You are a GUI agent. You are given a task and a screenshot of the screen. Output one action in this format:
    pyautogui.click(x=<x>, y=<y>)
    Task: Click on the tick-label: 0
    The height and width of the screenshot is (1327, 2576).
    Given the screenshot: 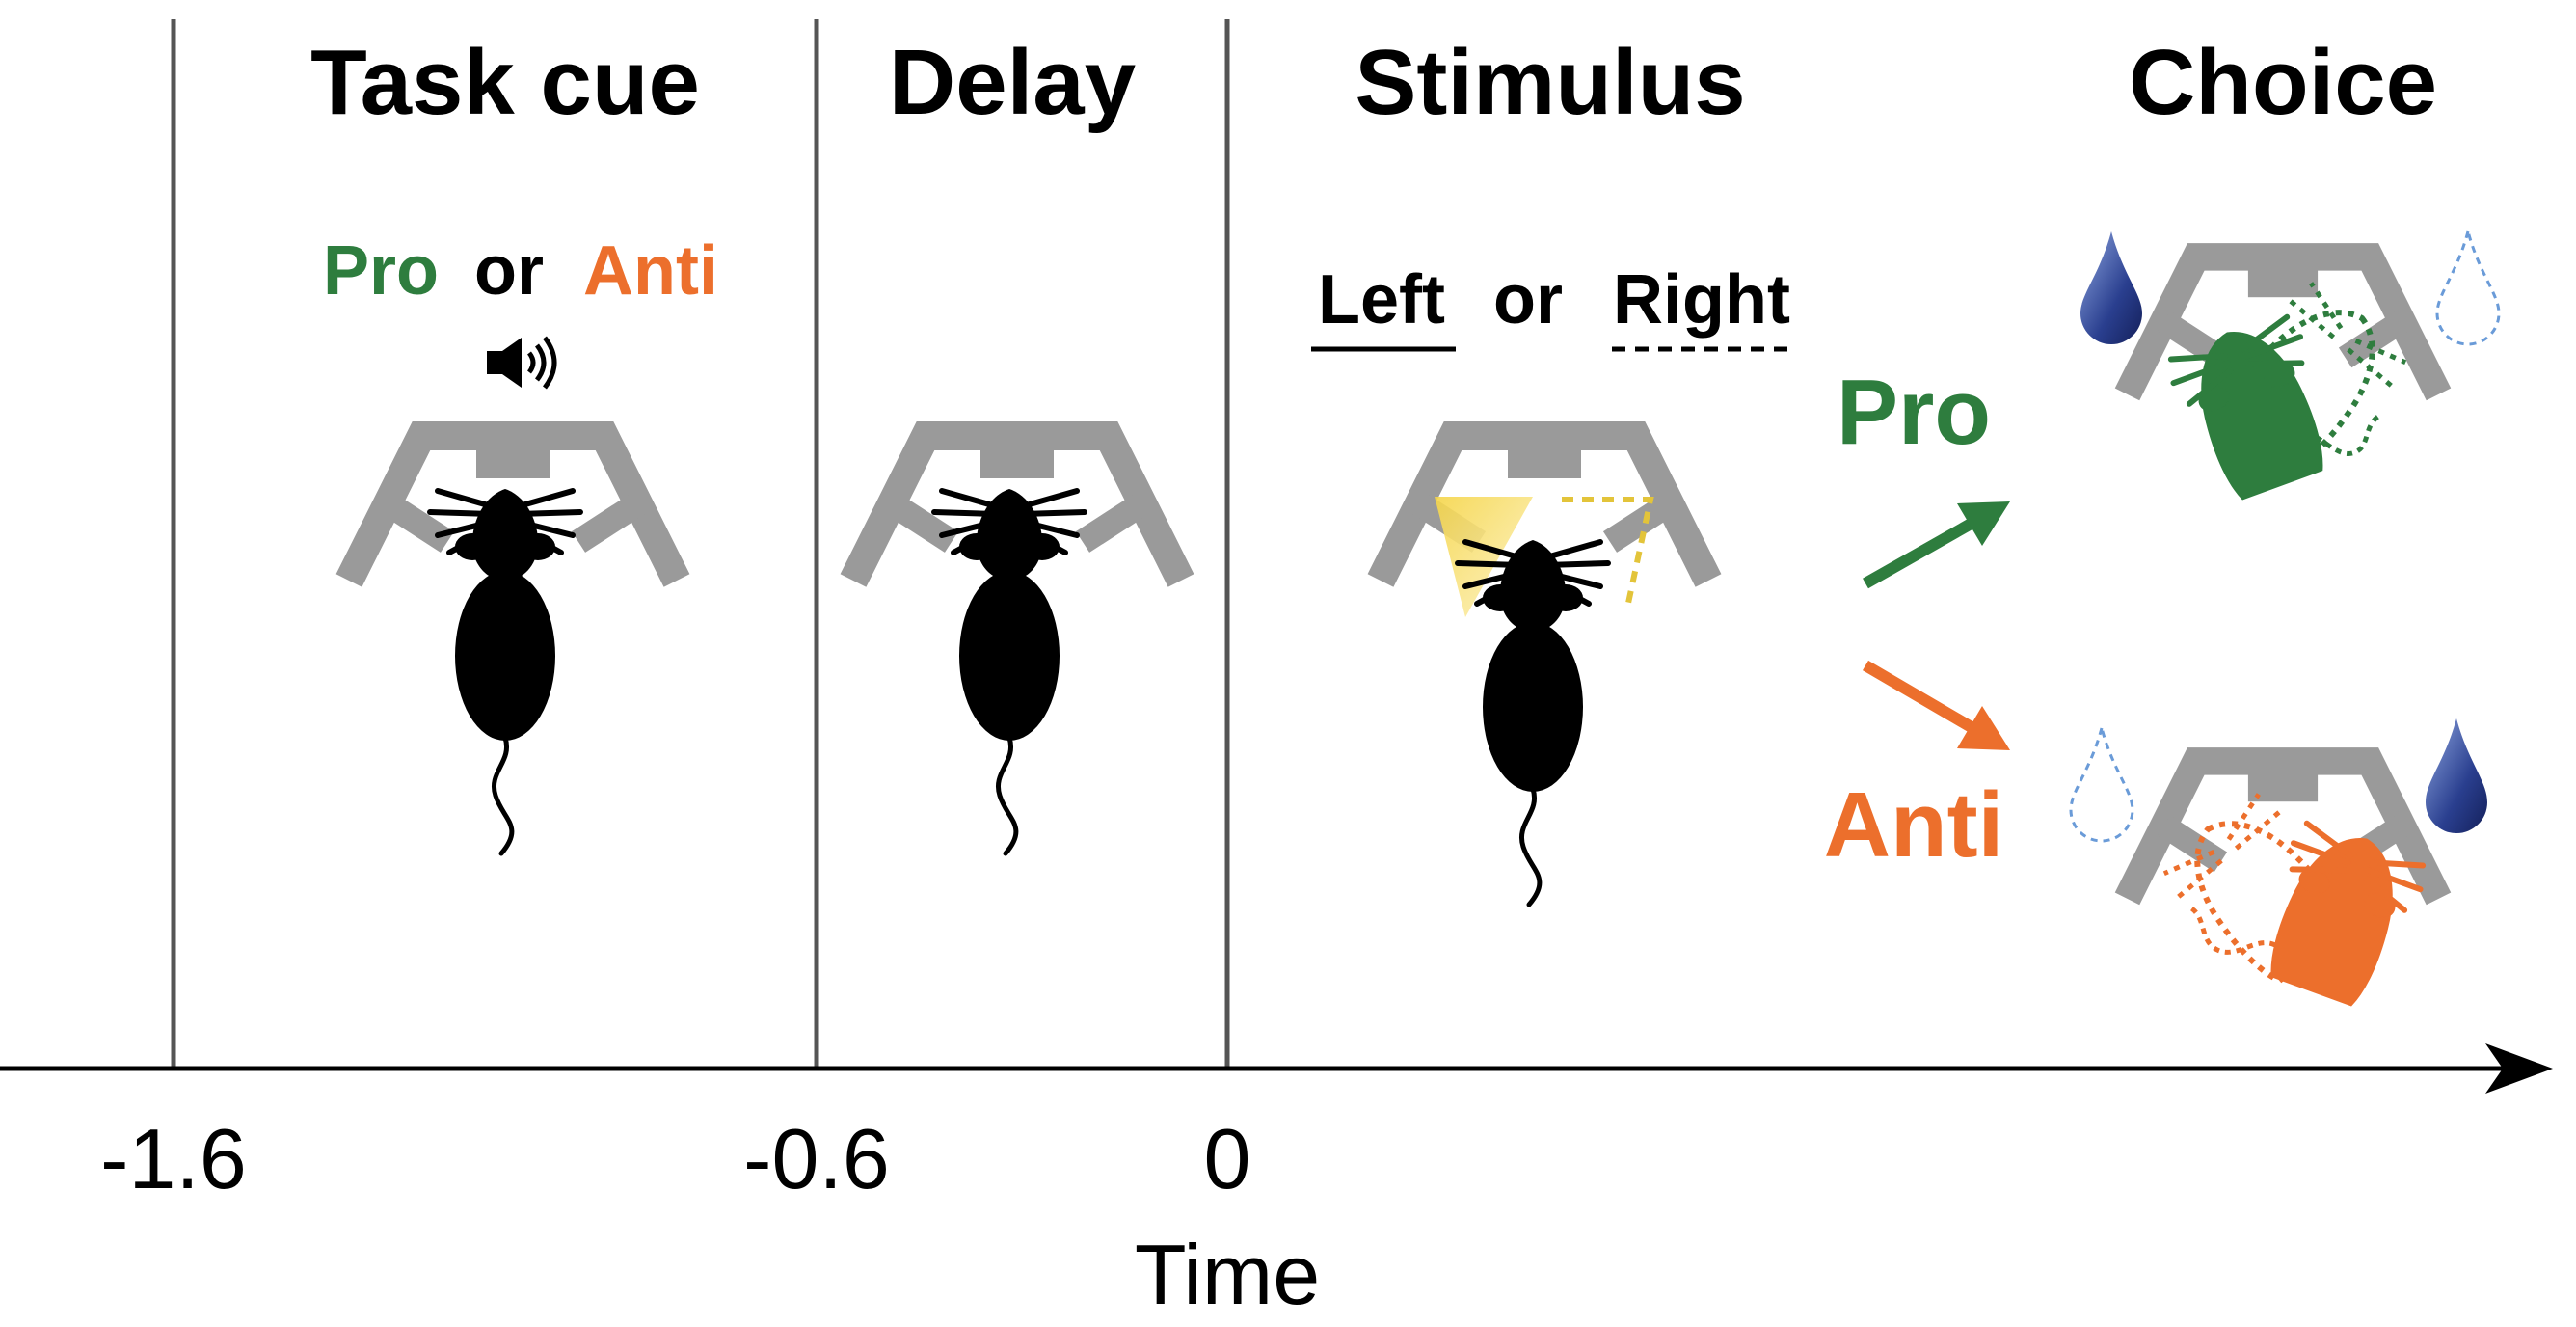 What is the action you would take?
    pyautogui.click(x=1228, y=1158)
    